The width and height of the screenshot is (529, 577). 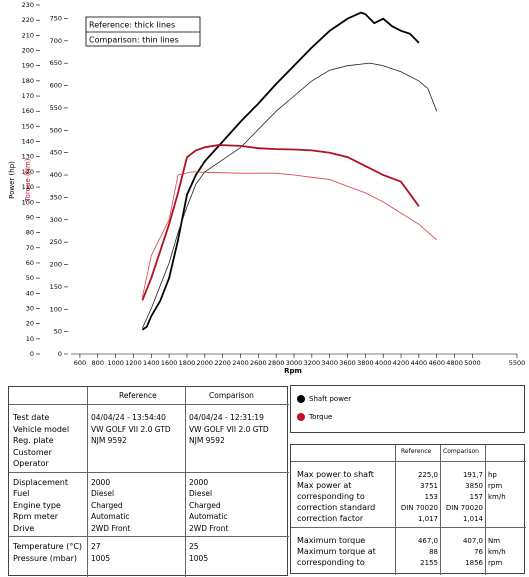 I want to click on y-tick-label: 170, so click(x=28, y=96).